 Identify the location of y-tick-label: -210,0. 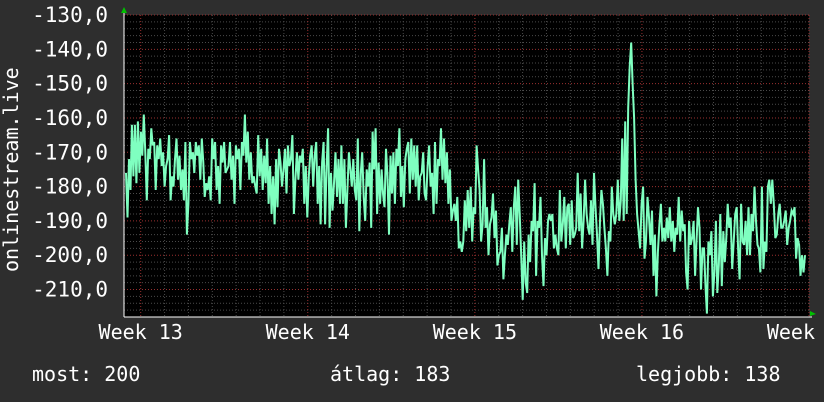
(70, 290).